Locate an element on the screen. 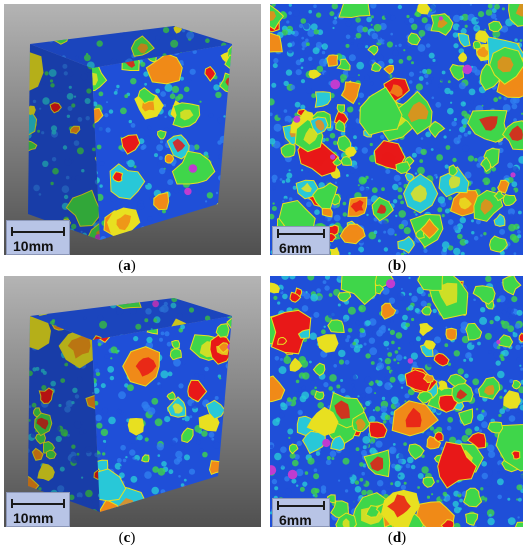 The image size is (527, 550). scale-bar-a: 10mm is located at coordinates (38, 237).